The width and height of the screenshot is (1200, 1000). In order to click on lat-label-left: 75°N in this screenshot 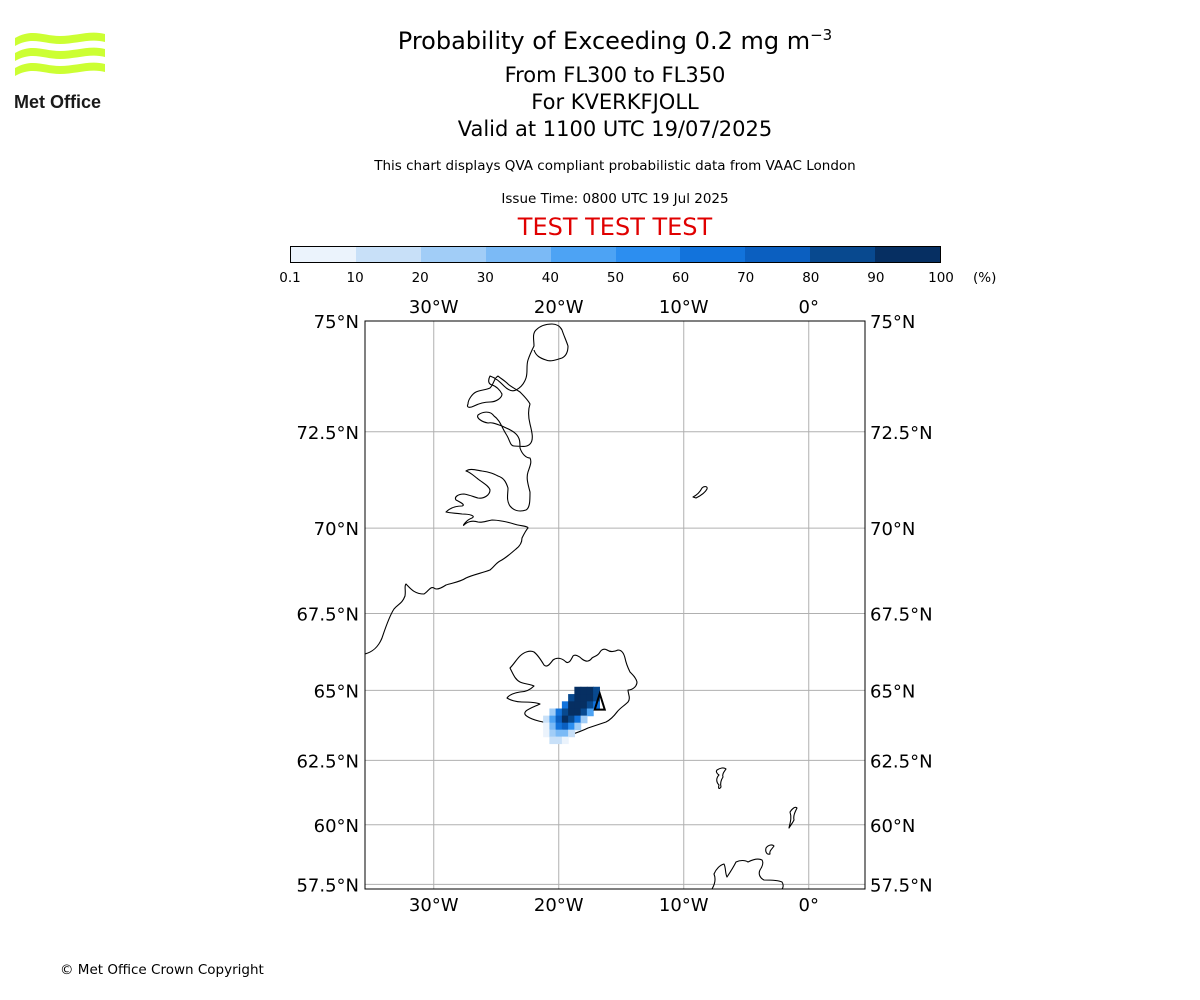, I will do `click(336, 322)`.